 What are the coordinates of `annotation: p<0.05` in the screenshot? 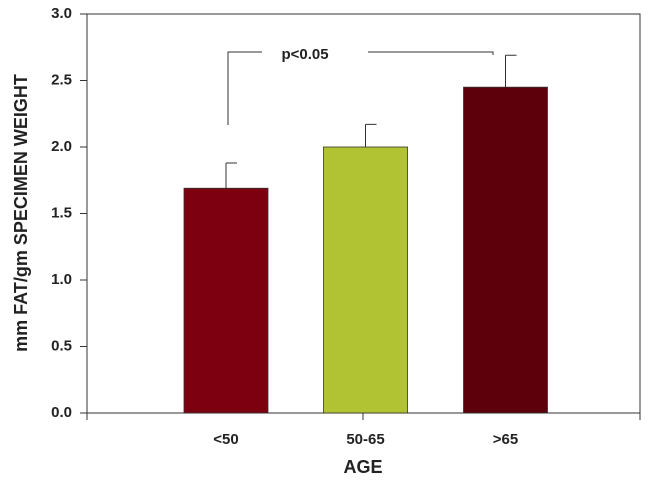 It's located at (304, 54).